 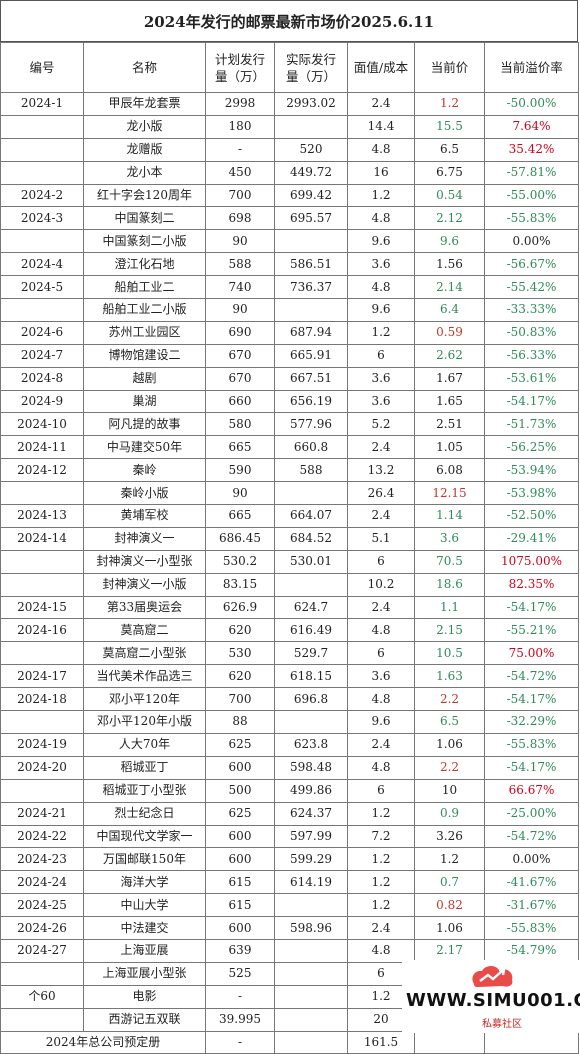 I want to click on cell-actual: 598.96, so click(x=311, y=928).